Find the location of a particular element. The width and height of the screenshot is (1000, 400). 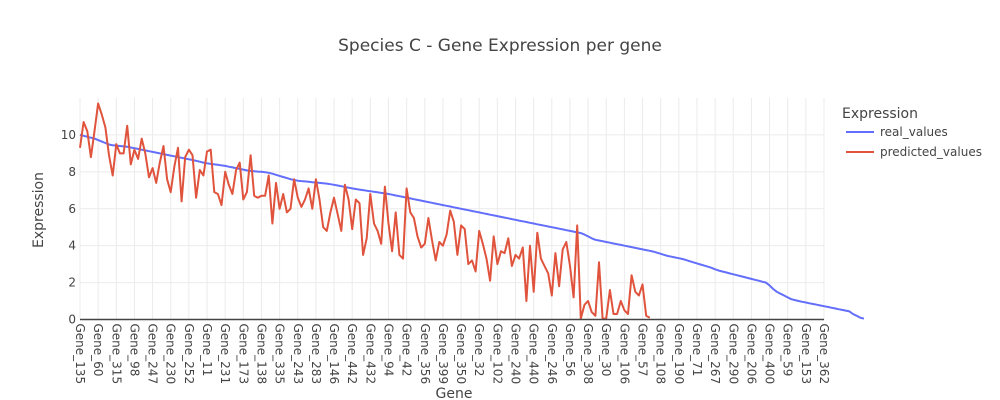

x-tick-label: Gene_440 is located at coordinates (534, 354).